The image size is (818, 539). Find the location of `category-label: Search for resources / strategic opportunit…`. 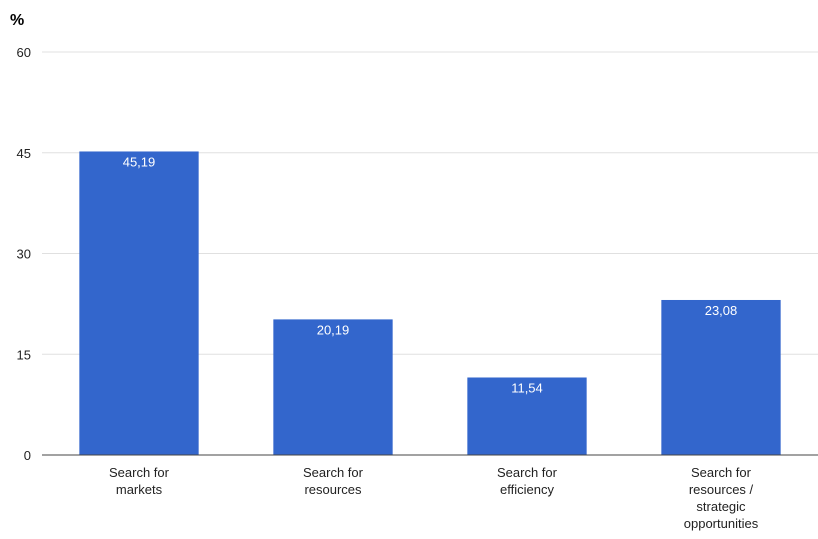

category-label: Search for resources / strategic opportunit… is located at coordinates (721, 498).